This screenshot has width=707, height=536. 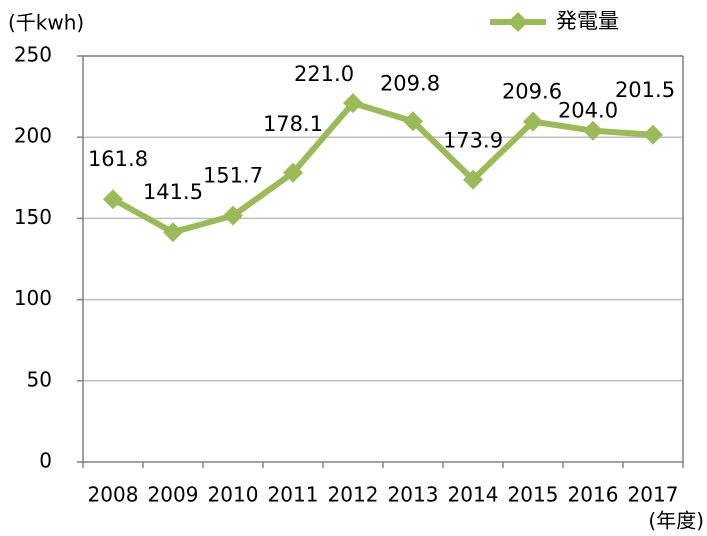 What do you see at coordinates (533, 495) in the screenshot?
I see `x-tick-label: 2015` at bounding box center [533, 495].